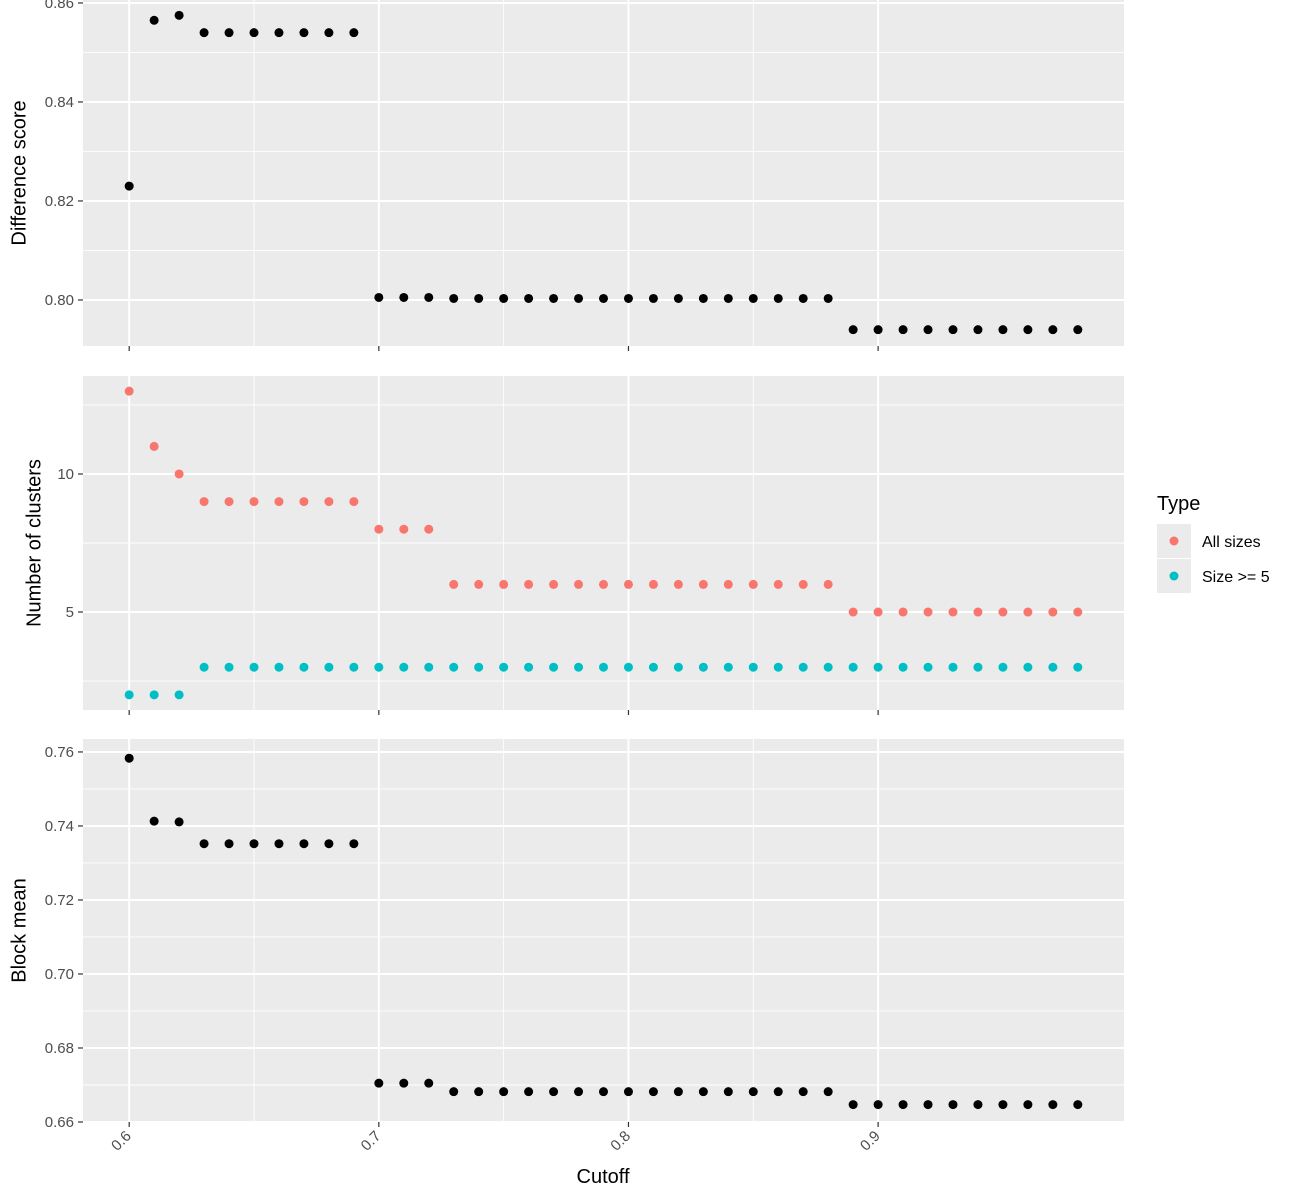  What do you see at coordinates (19, 172) in the screenshot?
I see `y-axis-title: Difference score` at bounding box center [19, 172].